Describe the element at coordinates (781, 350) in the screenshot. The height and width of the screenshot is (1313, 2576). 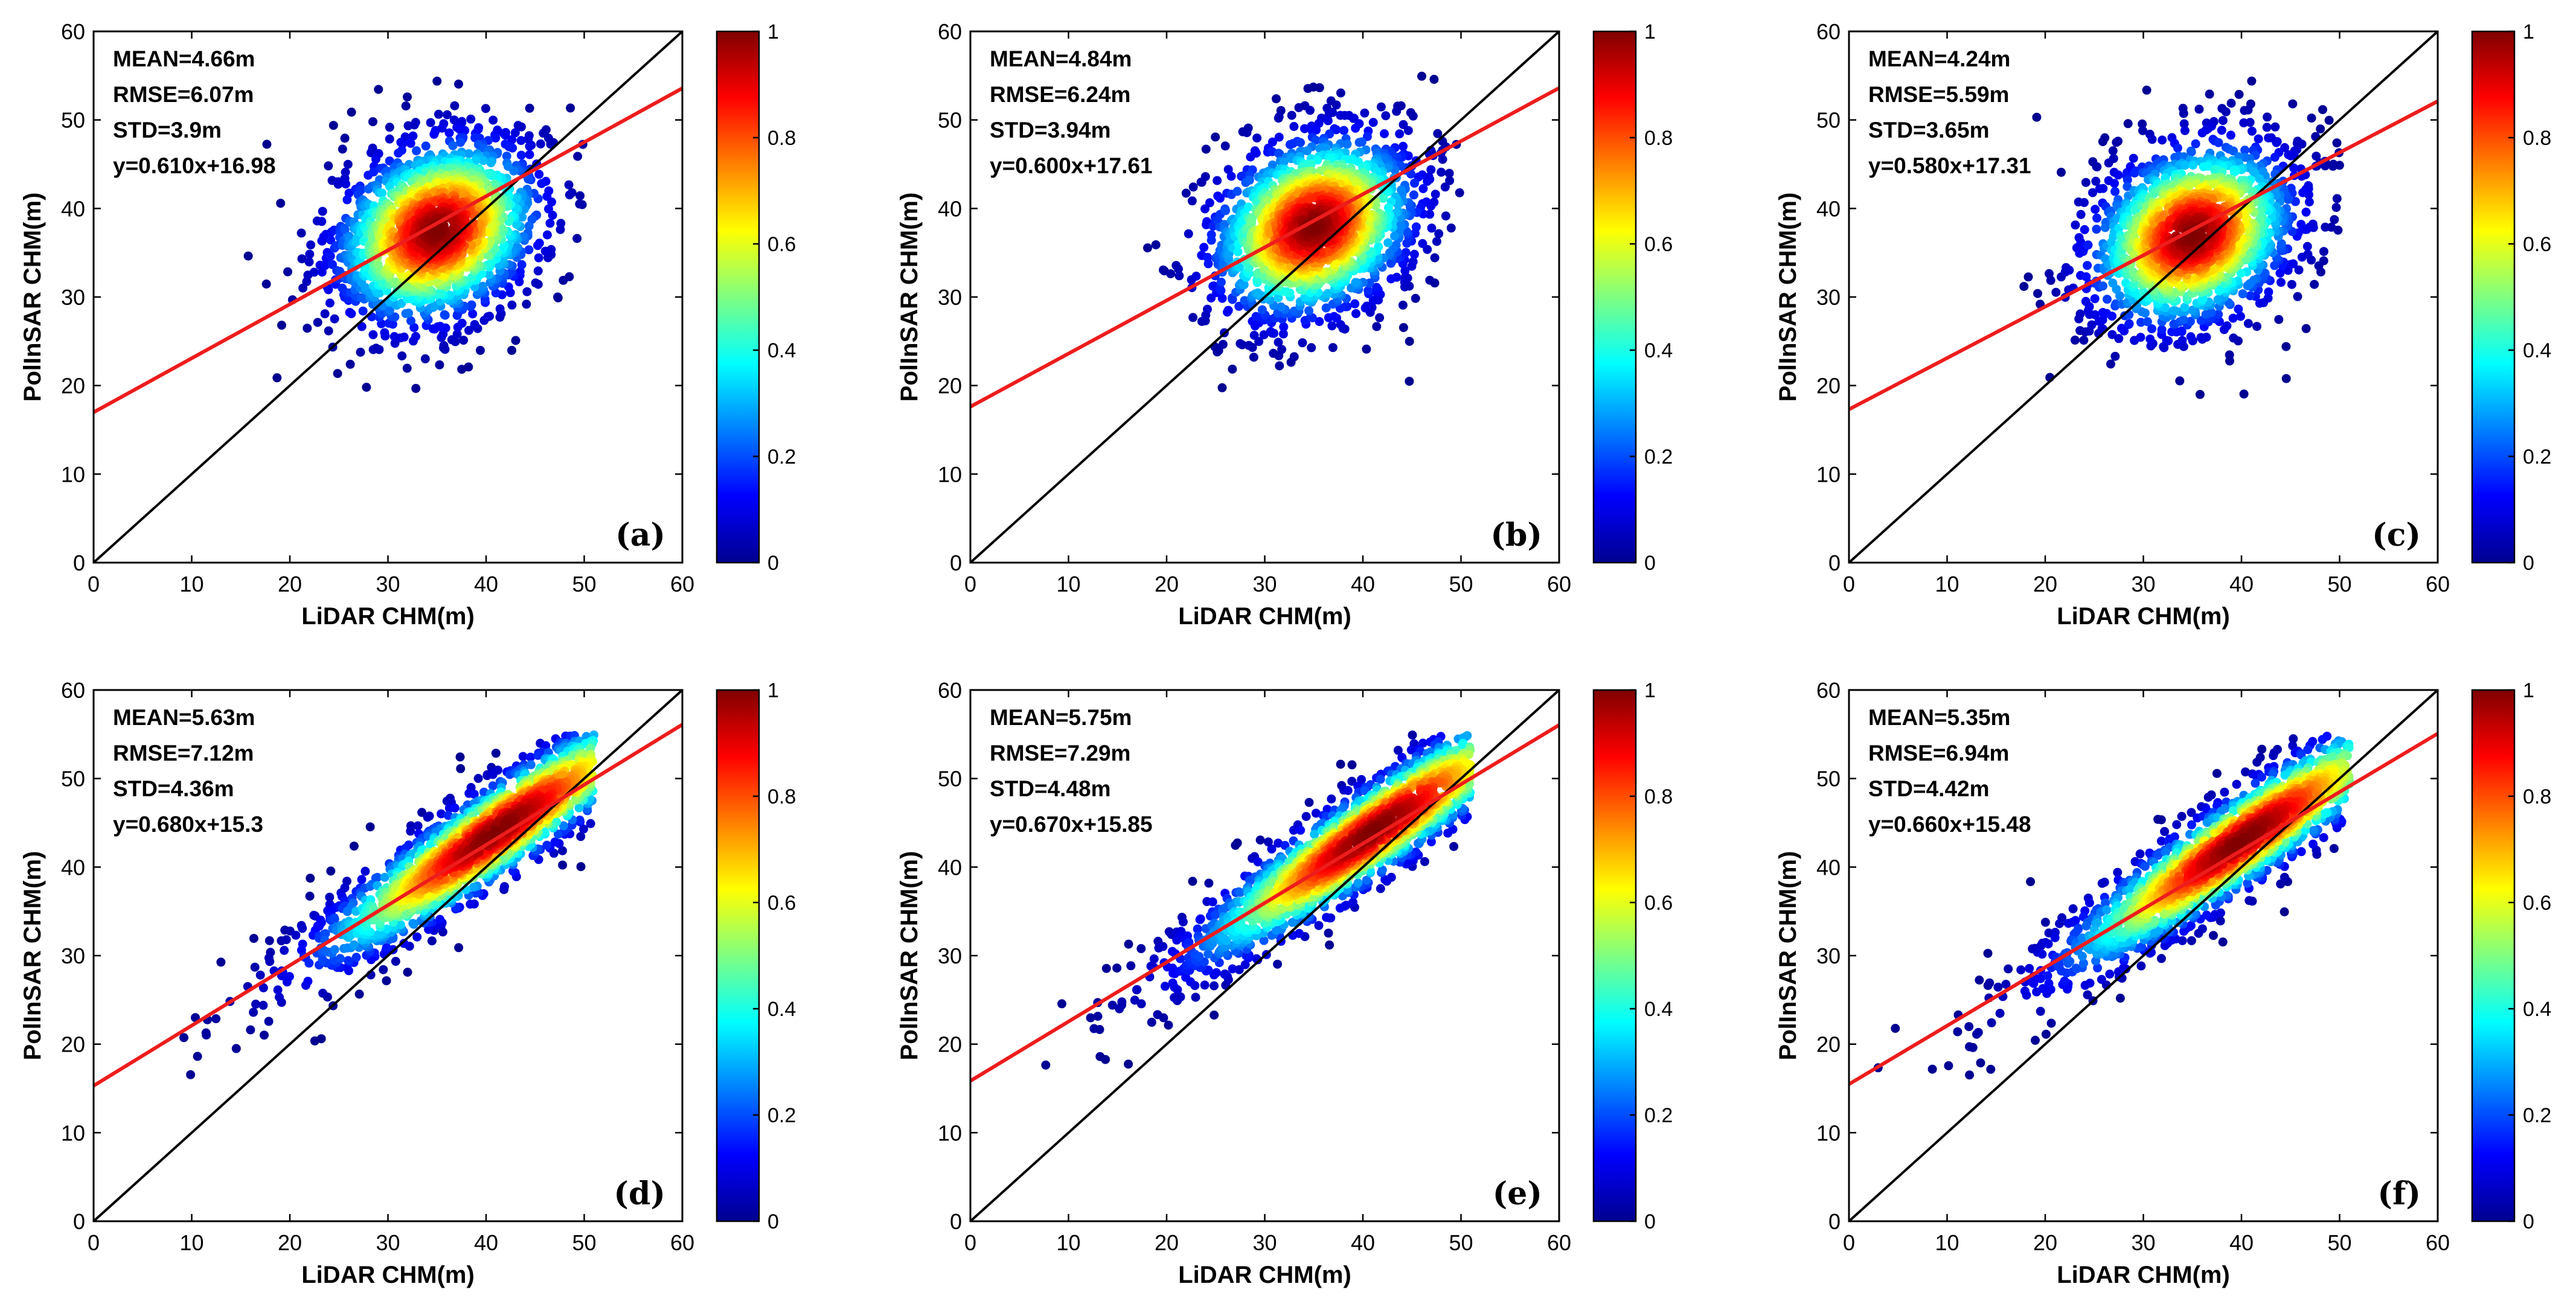
I see `colorbar-tick-label: 0.4` at that location.